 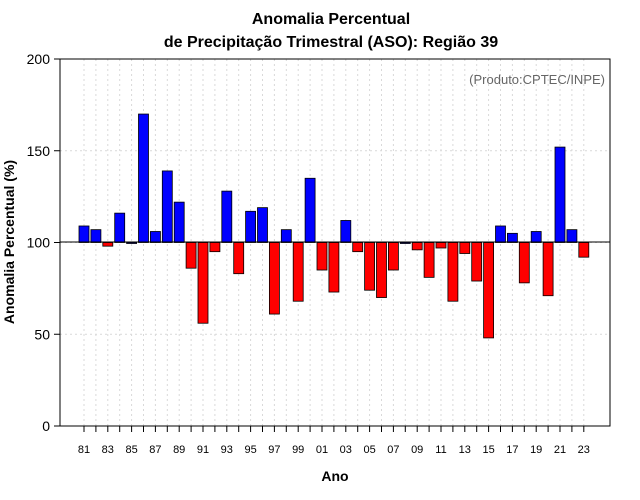 What do you see at coordinates (250, 450) in the screenshot?
I see `x-tick-label: 95` at bounding box center [250, 450].